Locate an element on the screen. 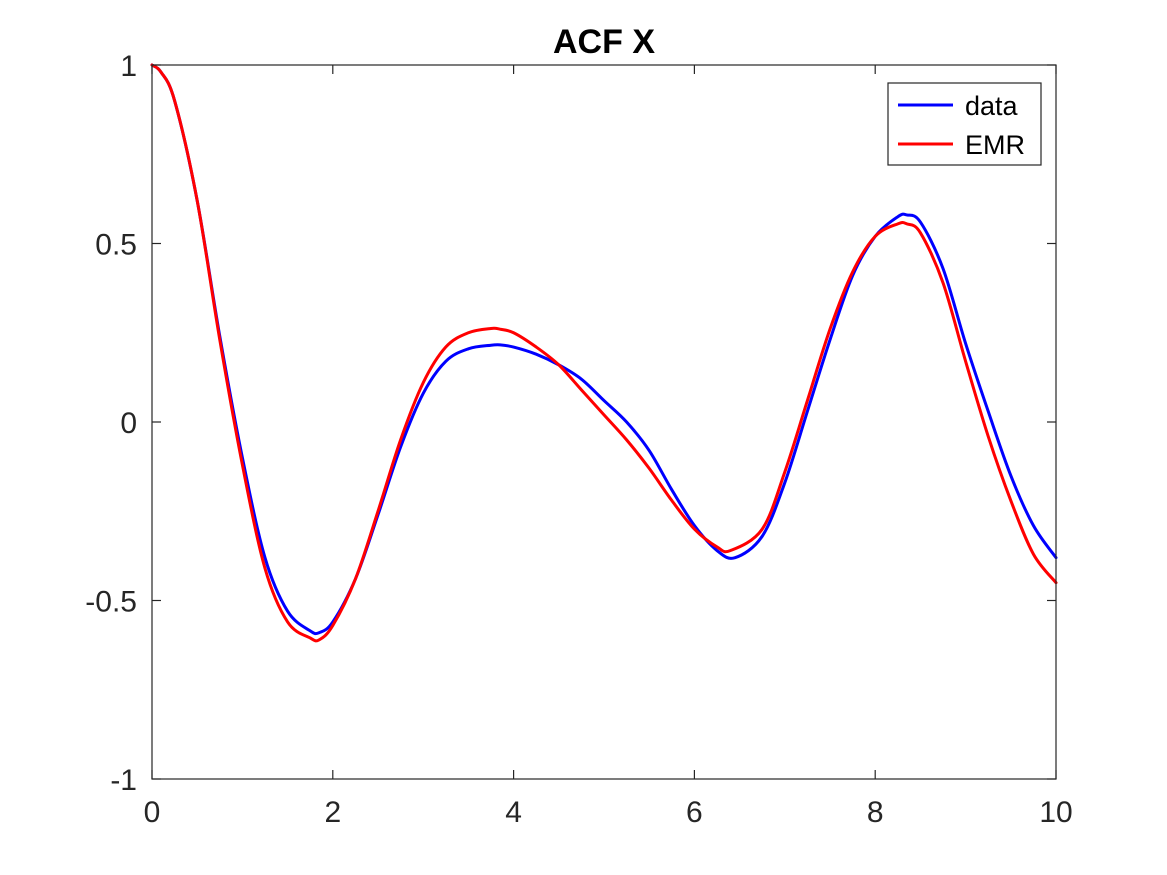  x-tick-label: 8 is located at coordinates (875, 812).